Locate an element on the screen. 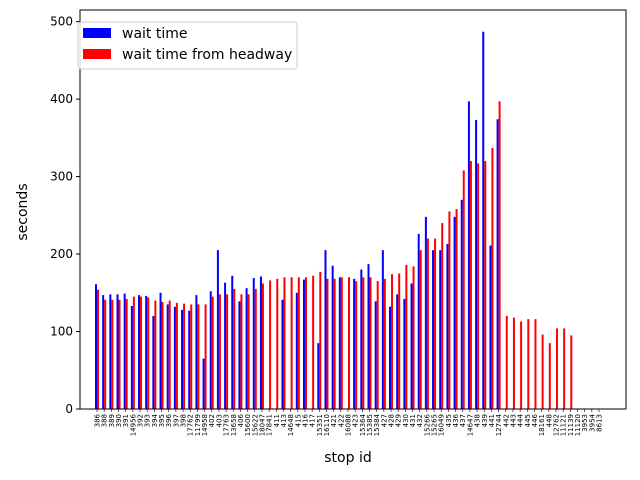  x-tick-label: 435 is located at coordinates (449, 420).